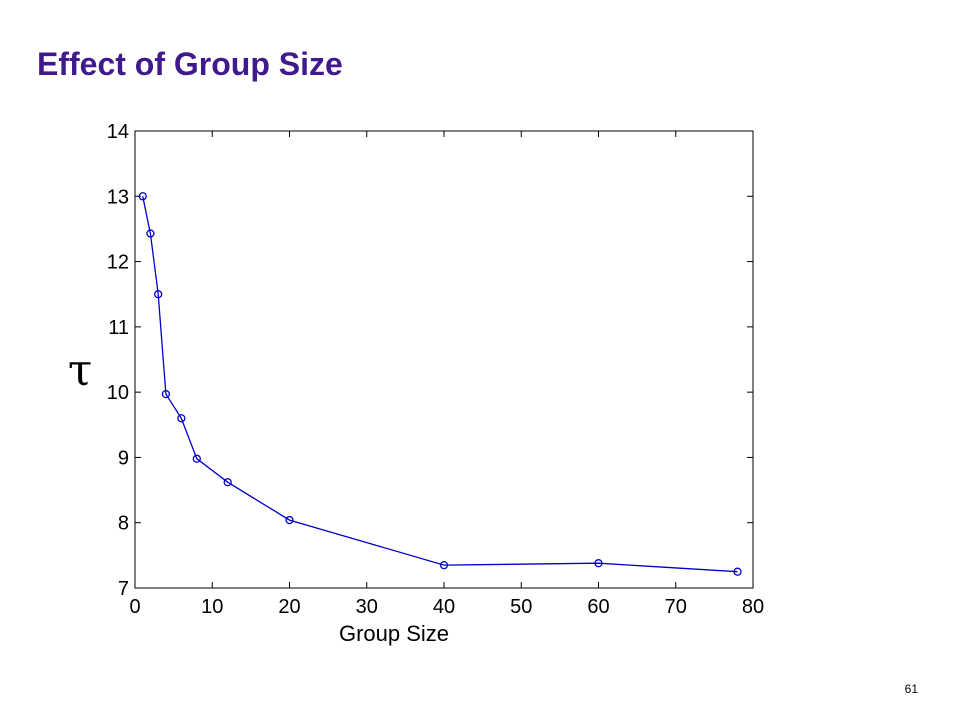 The height and width of the screenshot is (720, 960). I want to click on y-tick-label: 9, so click(123, 458).